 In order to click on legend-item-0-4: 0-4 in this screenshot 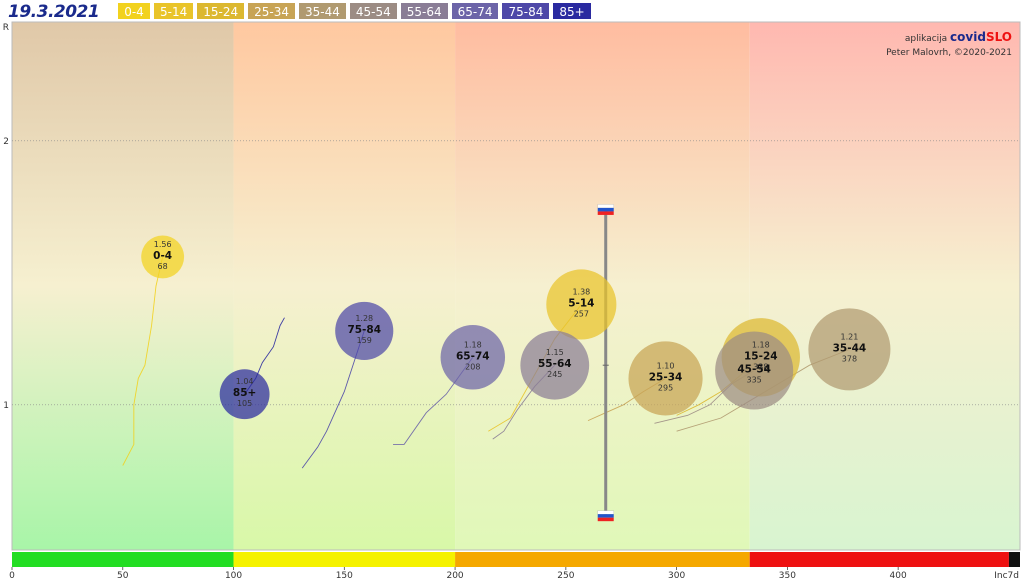, I will do `click(134, 11)`.